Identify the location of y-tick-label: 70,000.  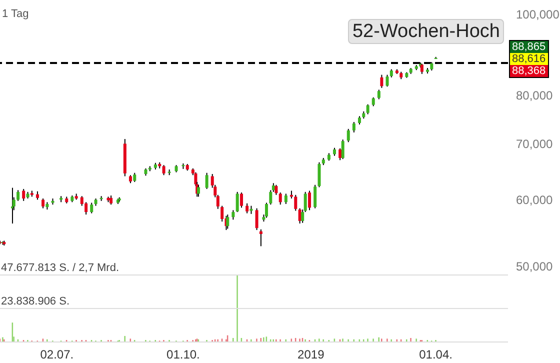
(535, 143).